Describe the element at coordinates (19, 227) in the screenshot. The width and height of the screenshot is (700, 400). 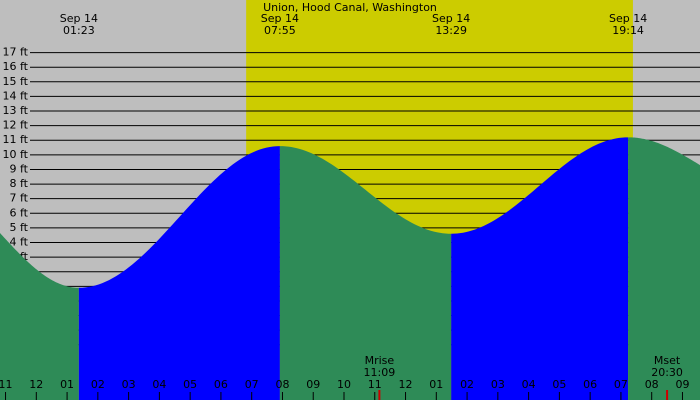
I see `y-tick-label: 5 ft` at that location.